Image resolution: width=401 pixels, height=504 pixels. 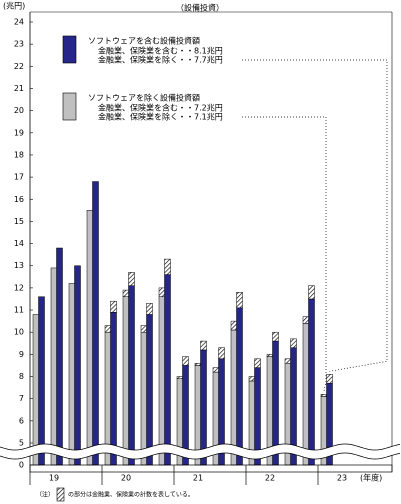 What do you see at coordinates (160, 108) in the screenshot?
I see `legend-detail: 金融業、保険業を含む・・7.2兆円` at bounding box center [160, 108].